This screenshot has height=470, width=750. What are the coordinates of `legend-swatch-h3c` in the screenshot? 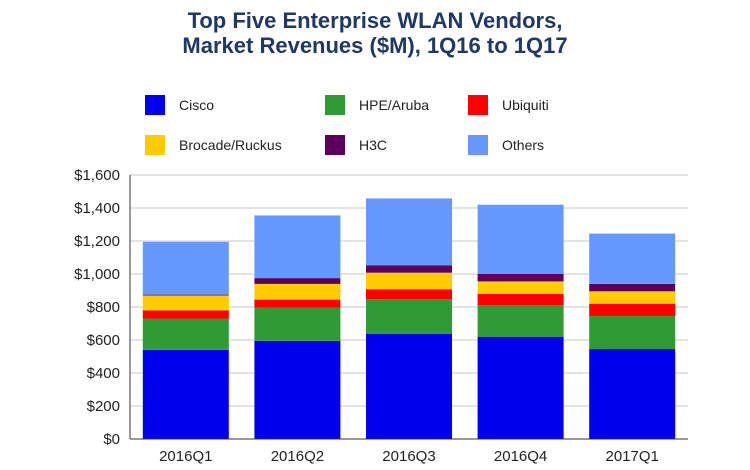 It's located at (335, 145).